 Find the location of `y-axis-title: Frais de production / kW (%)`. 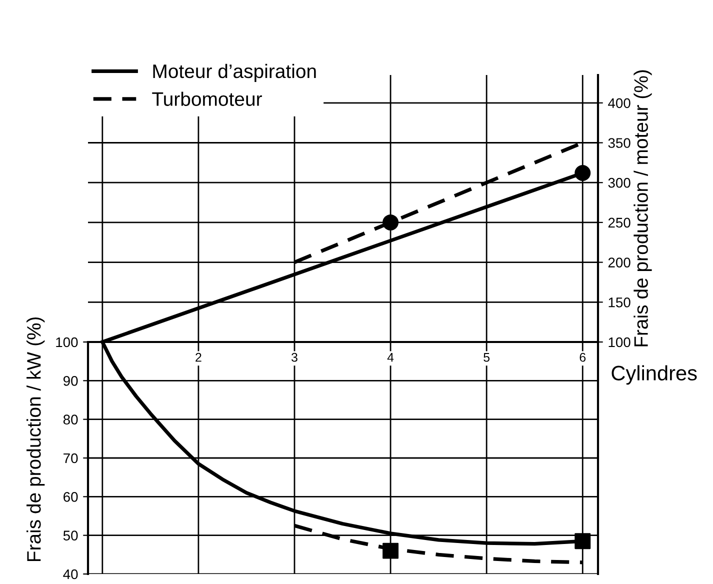

y-axis-title: Frais de production / kW (%) is located at coordinates (35, 439).